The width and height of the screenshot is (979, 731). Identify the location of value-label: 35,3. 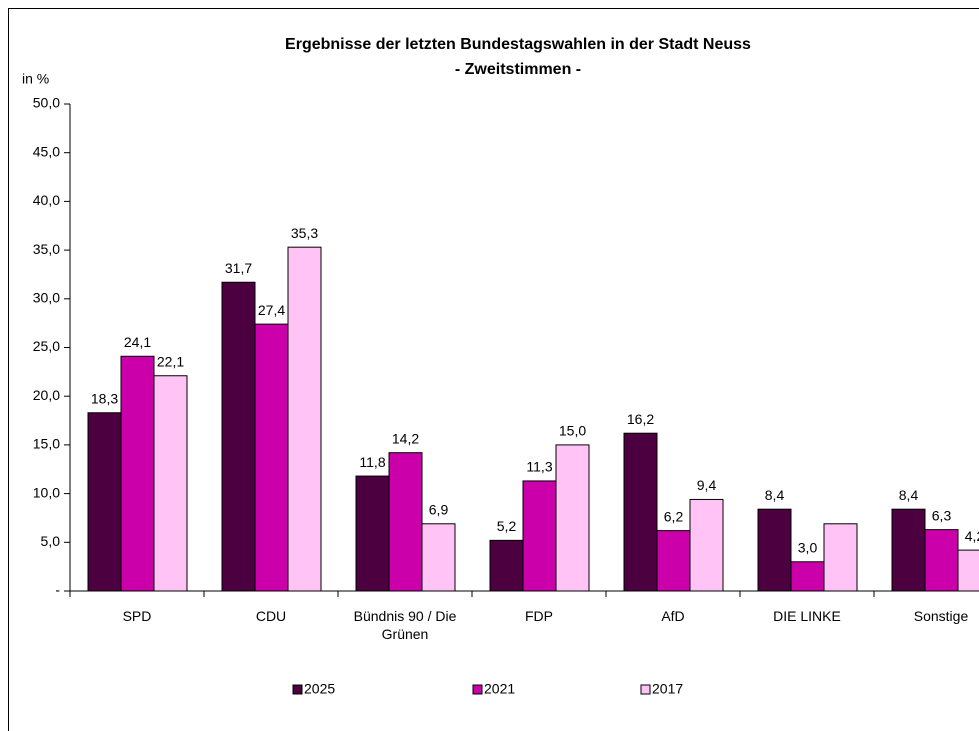
(304, 233).